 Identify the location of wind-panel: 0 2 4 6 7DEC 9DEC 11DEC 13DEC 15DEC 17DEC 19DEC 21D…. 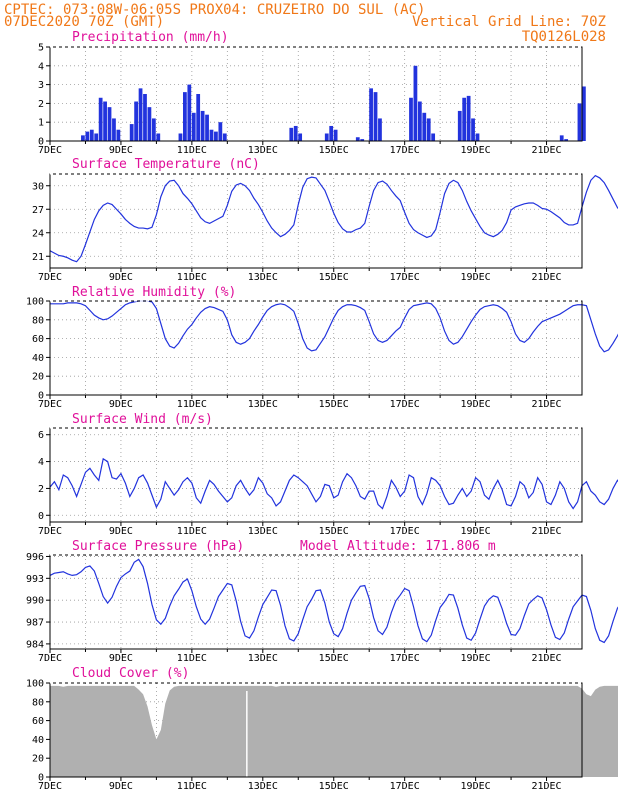
(328, 482).